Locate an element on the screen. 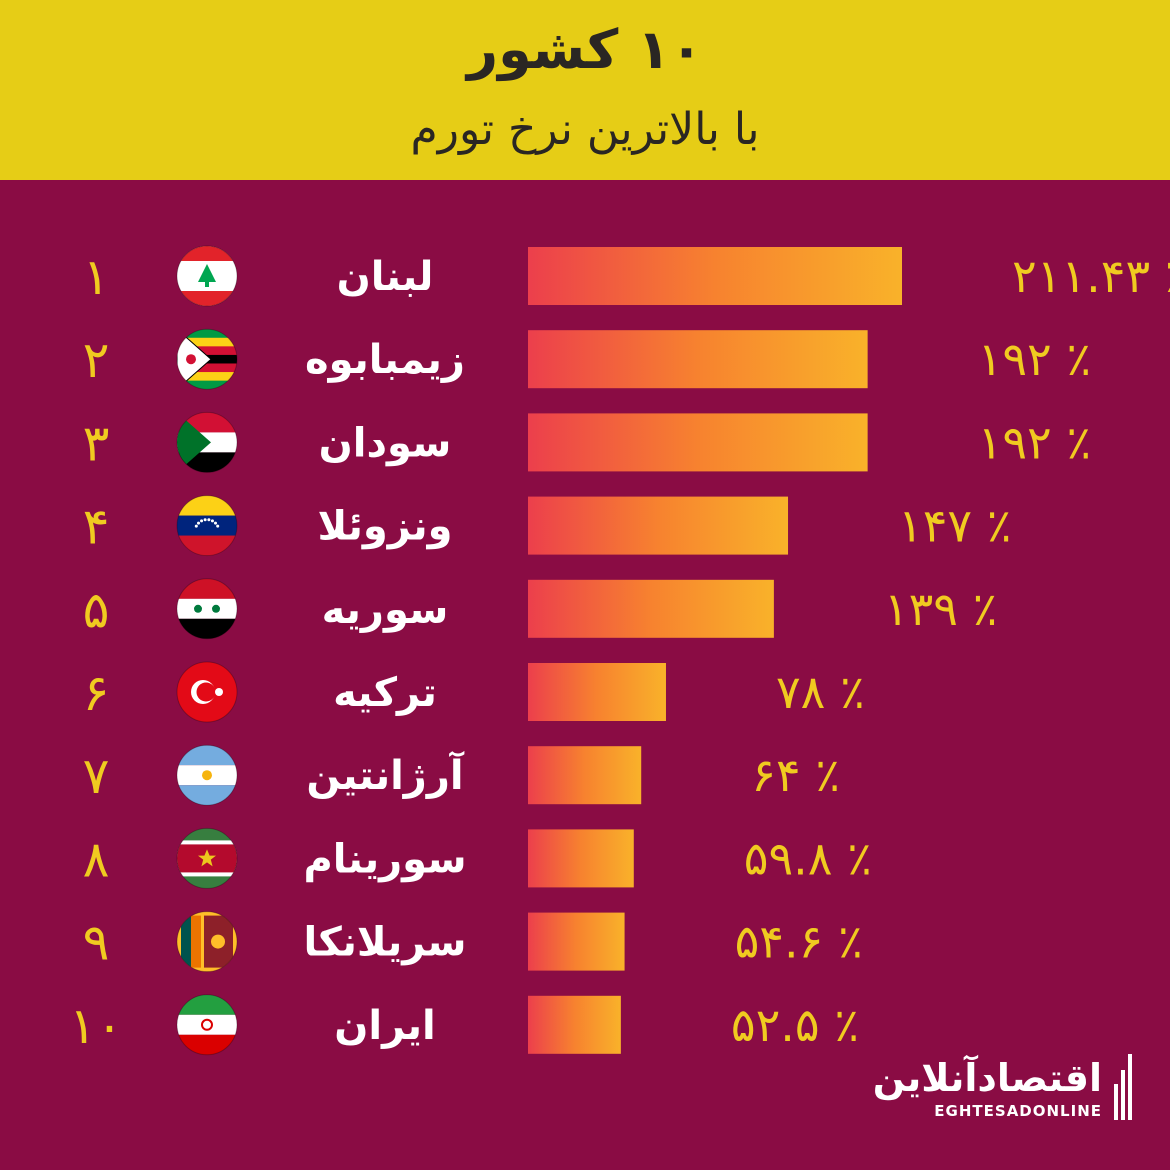  rank-label: ۱ is located at coordinates (96, 277).